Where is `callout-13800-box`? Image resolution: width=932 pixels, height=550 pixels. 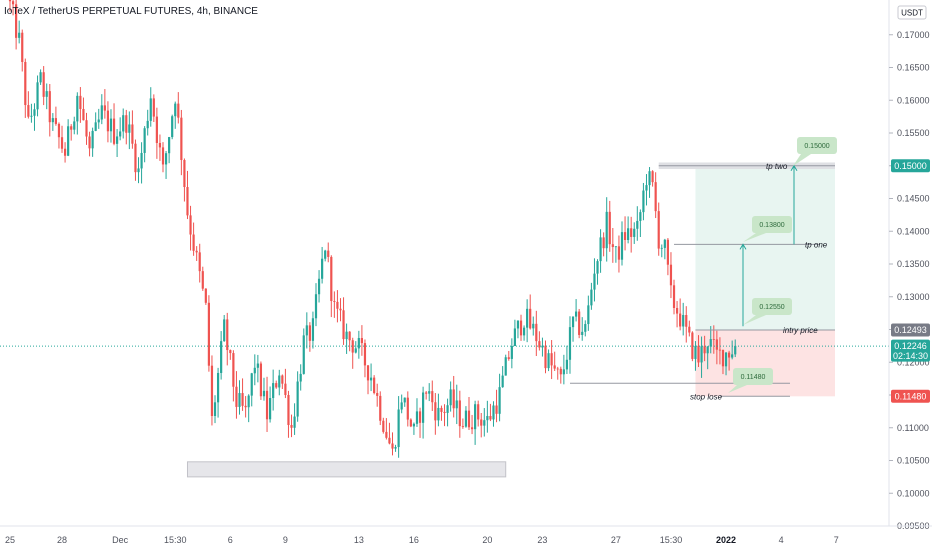
callout-13800-box is located at coordinates (772, 224).